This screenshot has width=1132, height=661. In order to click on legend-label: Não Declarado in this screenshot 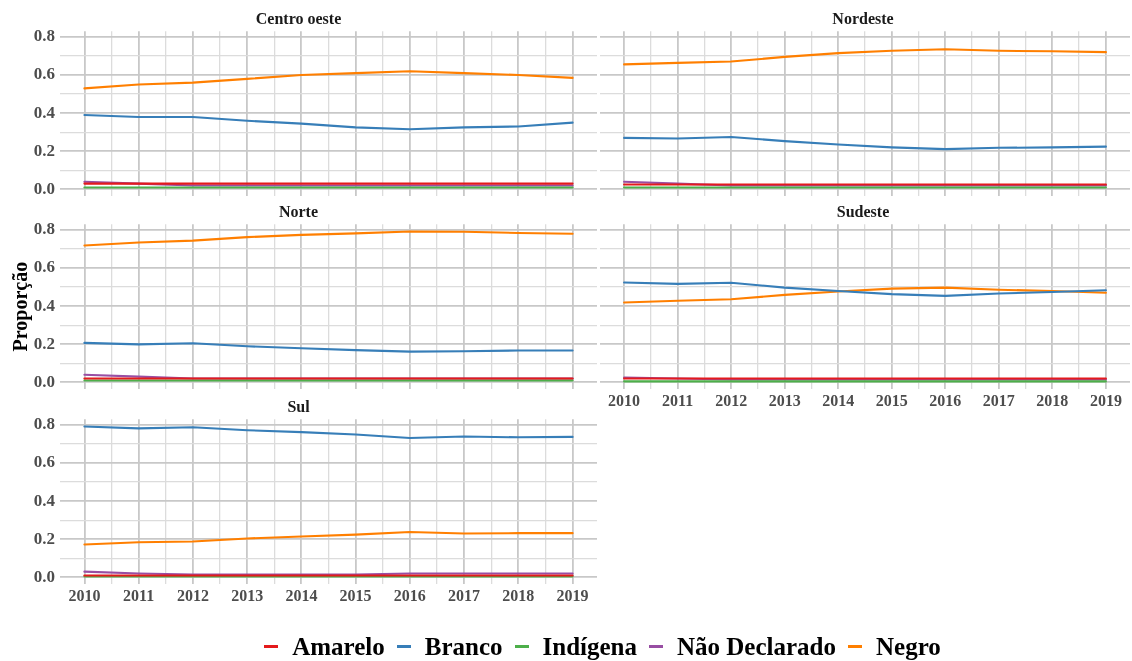, I will do `click(757, 646)`.